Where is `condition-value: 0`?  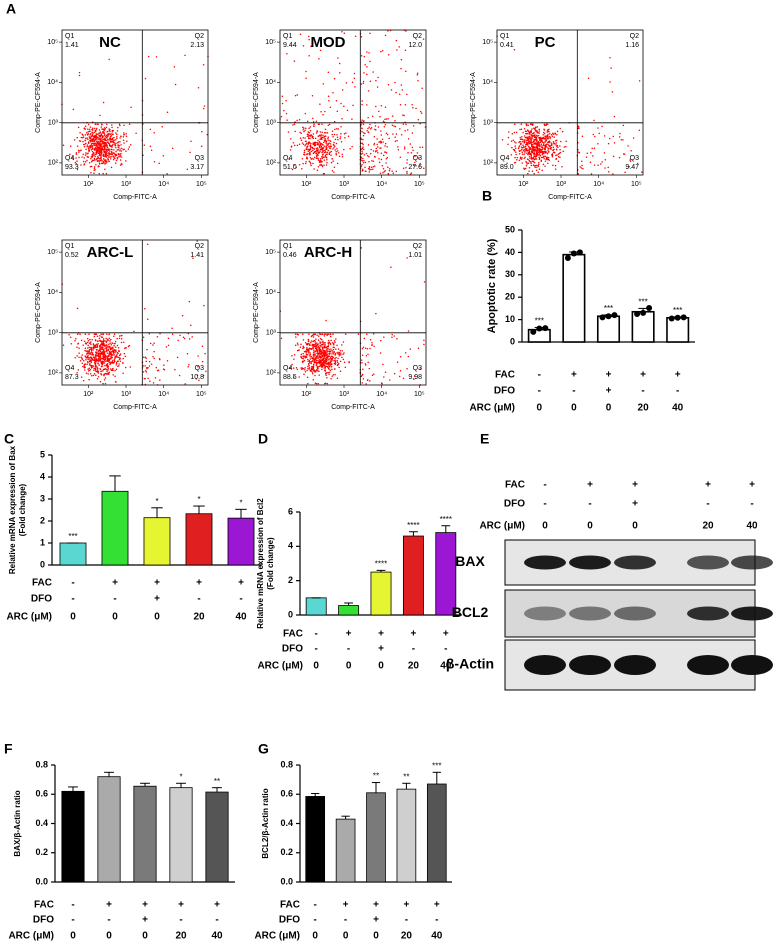
condition-value: 0 is located at coordinates (609, 408).